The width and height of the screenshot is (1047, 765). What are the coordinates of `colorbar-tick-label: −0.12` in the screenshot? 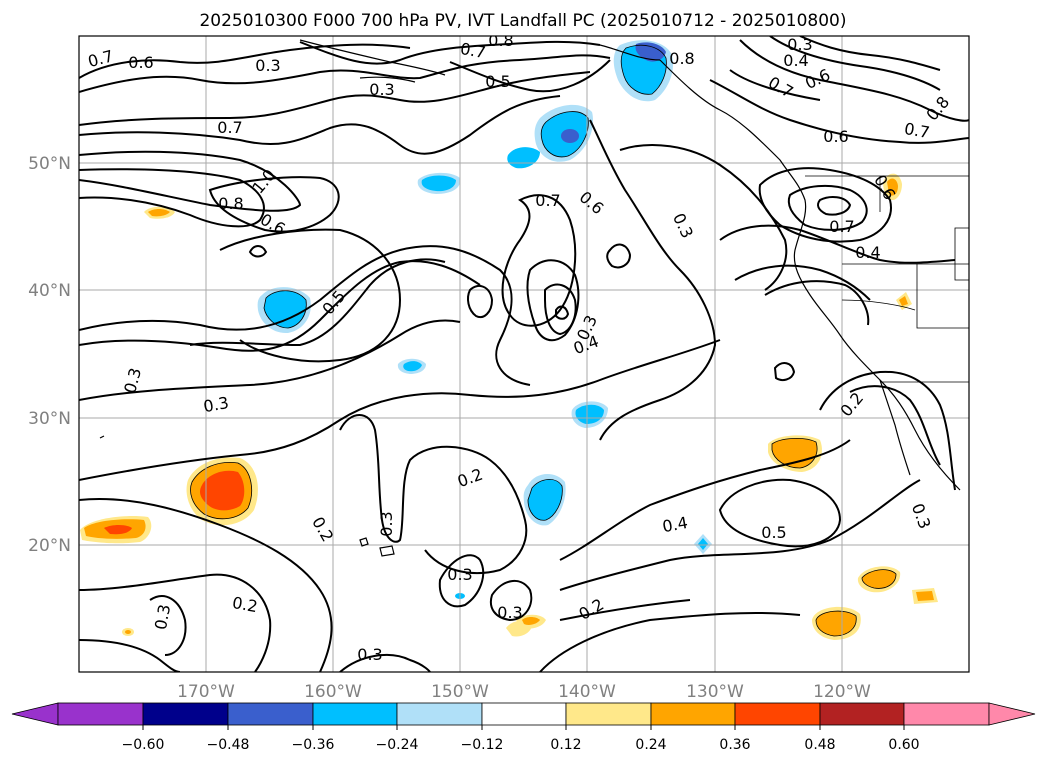 It's located at (482, 745).